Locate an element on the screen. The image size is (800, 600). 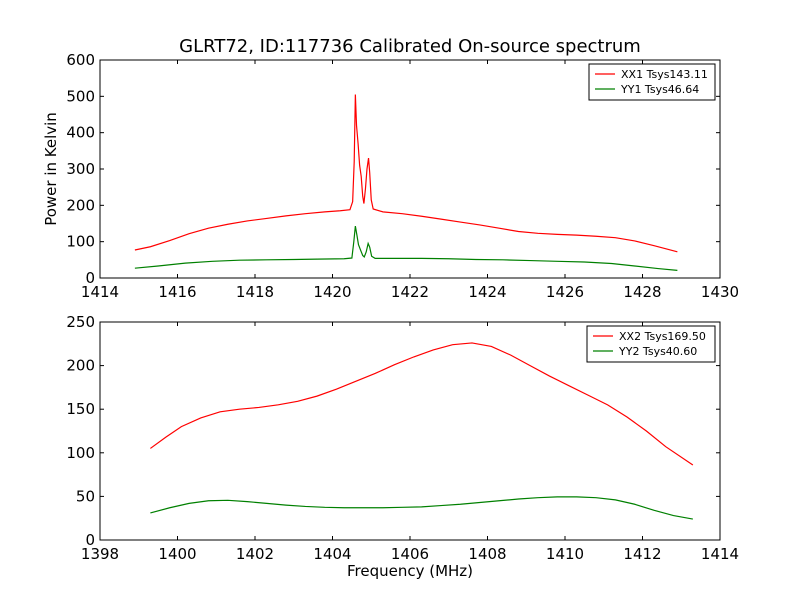
y-tick-label: 400 is located at coordinates (80, 133).